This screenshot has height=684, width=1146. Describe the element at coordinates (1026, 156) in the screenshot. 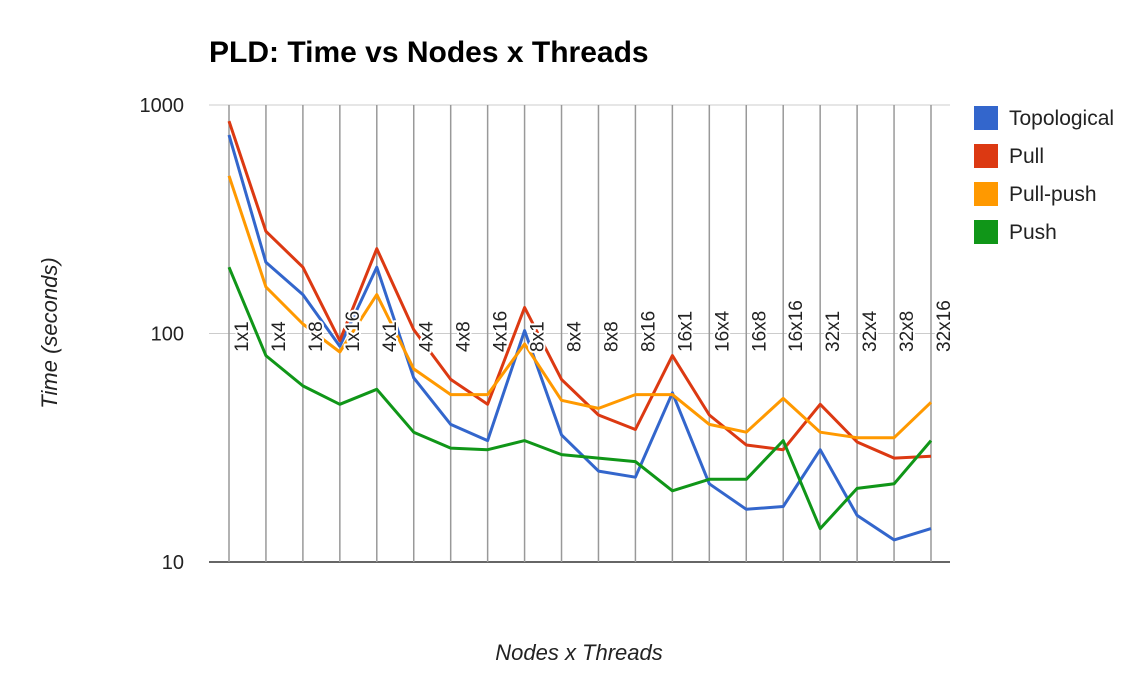

I see `legend-label: Pull` at that location.